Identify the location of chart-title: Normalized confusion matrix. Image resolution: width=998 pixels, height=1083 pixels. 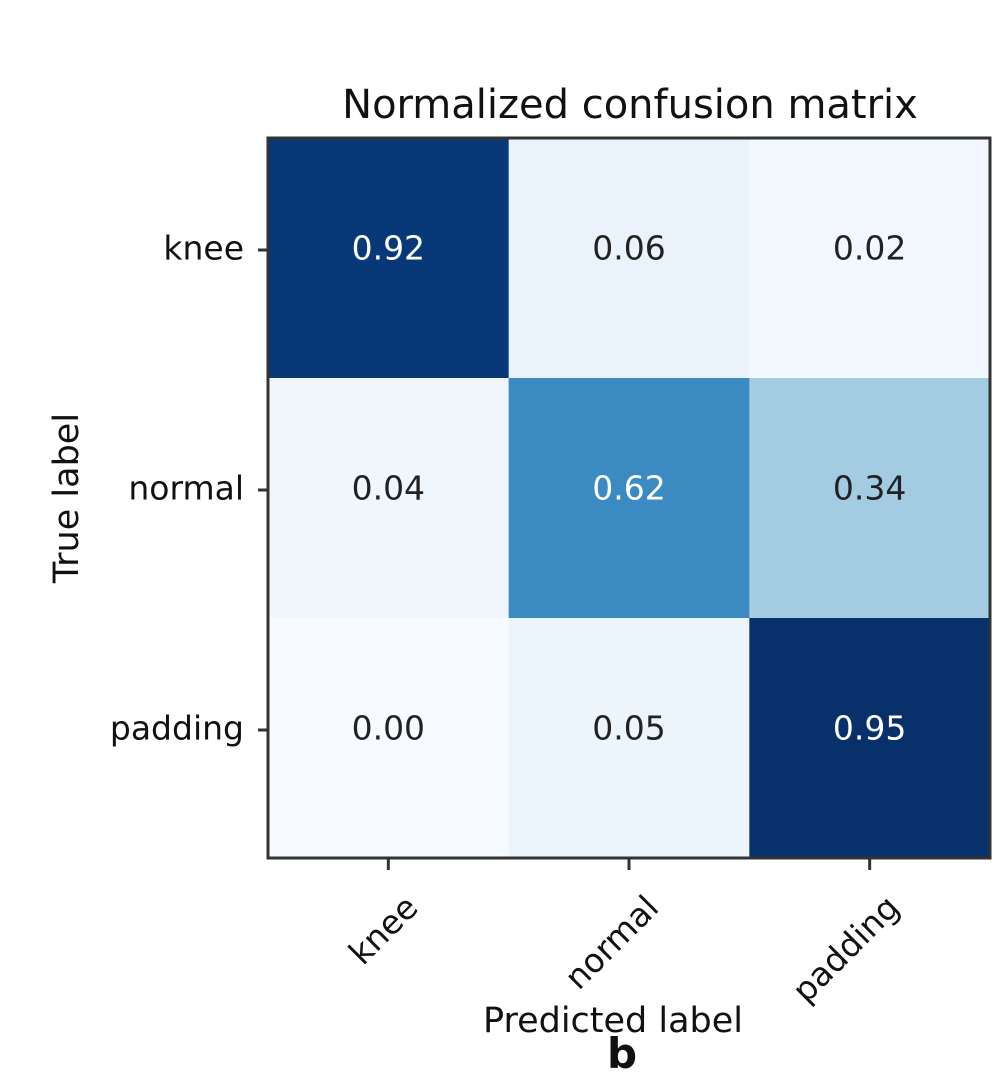
(630, 105).